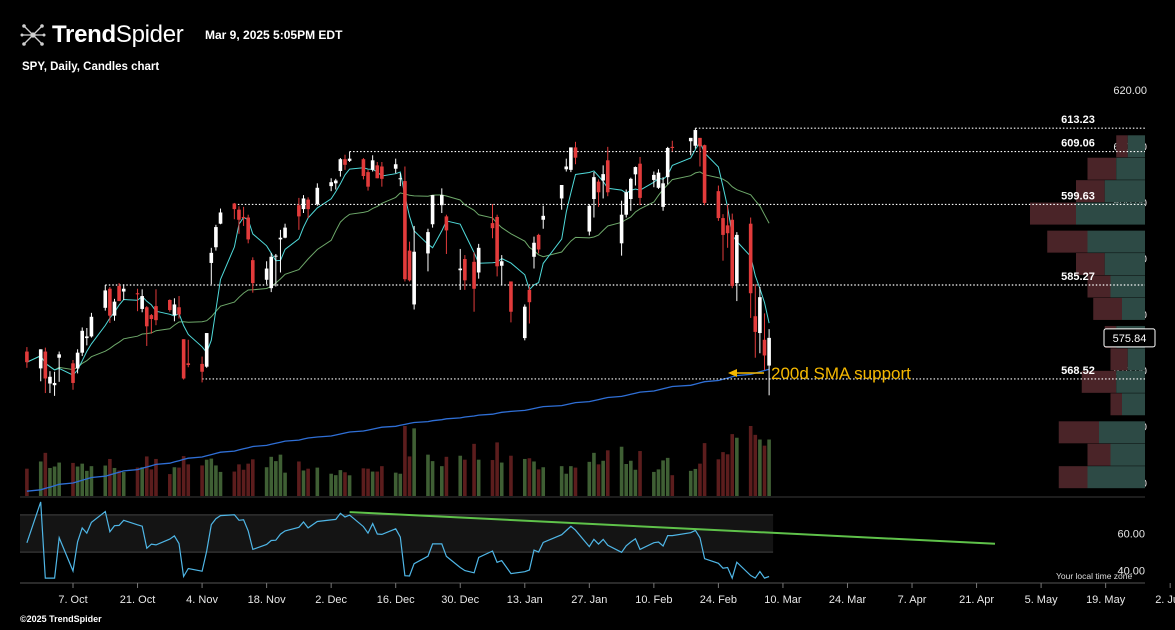 The height and width of the screenshot is (630, 1175). Describe the element at coordinates (267, 600) in the screenshot. I see `x-tick-label: 18. Nov` at that location.